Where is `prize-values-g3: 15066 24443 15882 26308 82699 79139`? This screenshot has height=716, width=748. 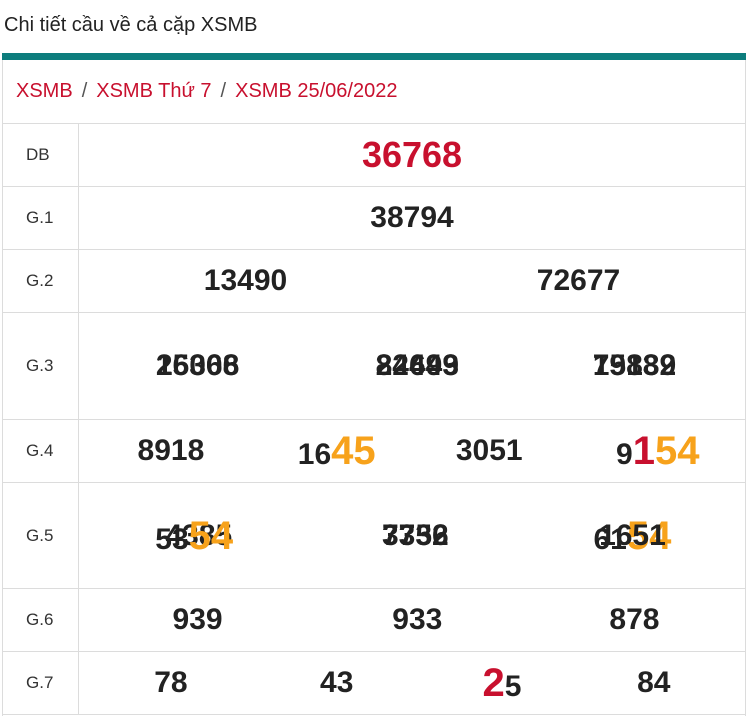
prize-values-g3: 15066 24443 15882 26308 82699 79139 is located at coordinates (412, 366).